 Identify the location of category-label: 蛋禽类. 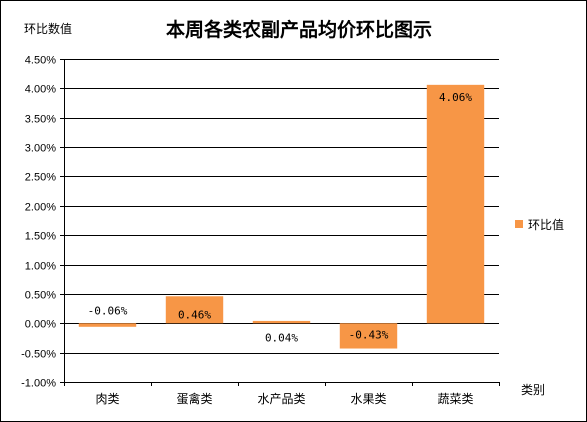
(194, 398).